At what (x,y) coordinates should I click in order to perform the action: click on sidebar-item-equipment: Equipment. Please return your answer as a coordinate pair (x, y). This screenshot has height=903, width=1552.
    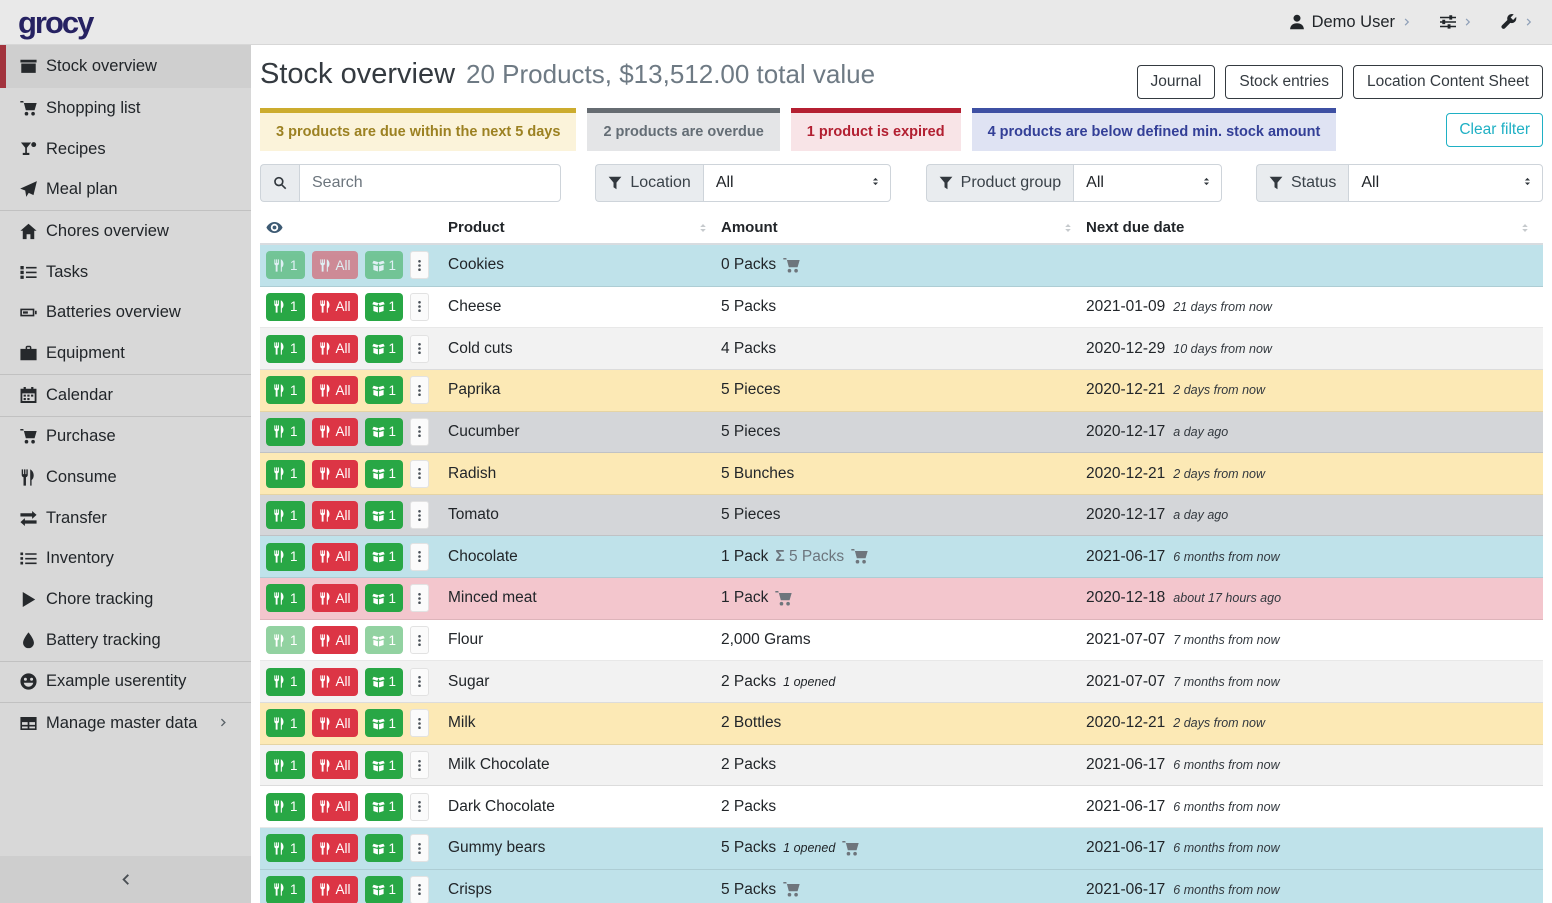
    Looking at the image, I should click on (125, 353).